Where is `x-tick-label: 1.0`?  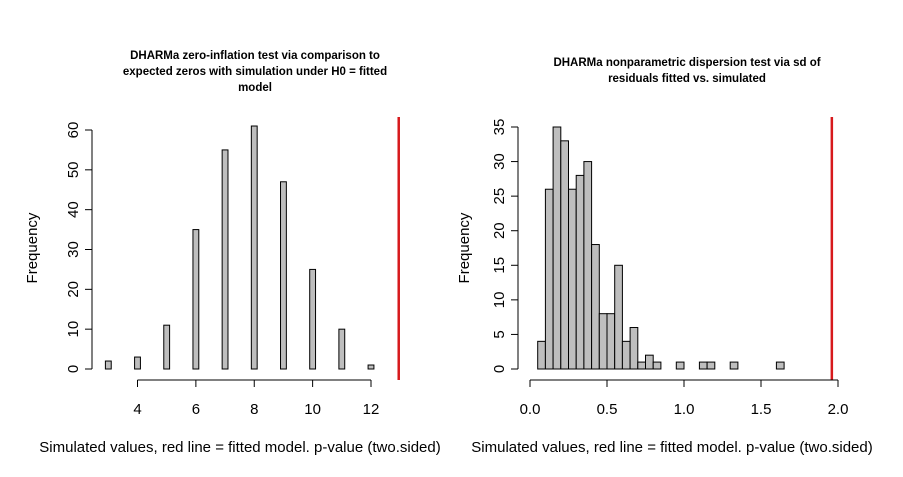
x-tick-label: 1.0 is located at coordinates (684, 409).